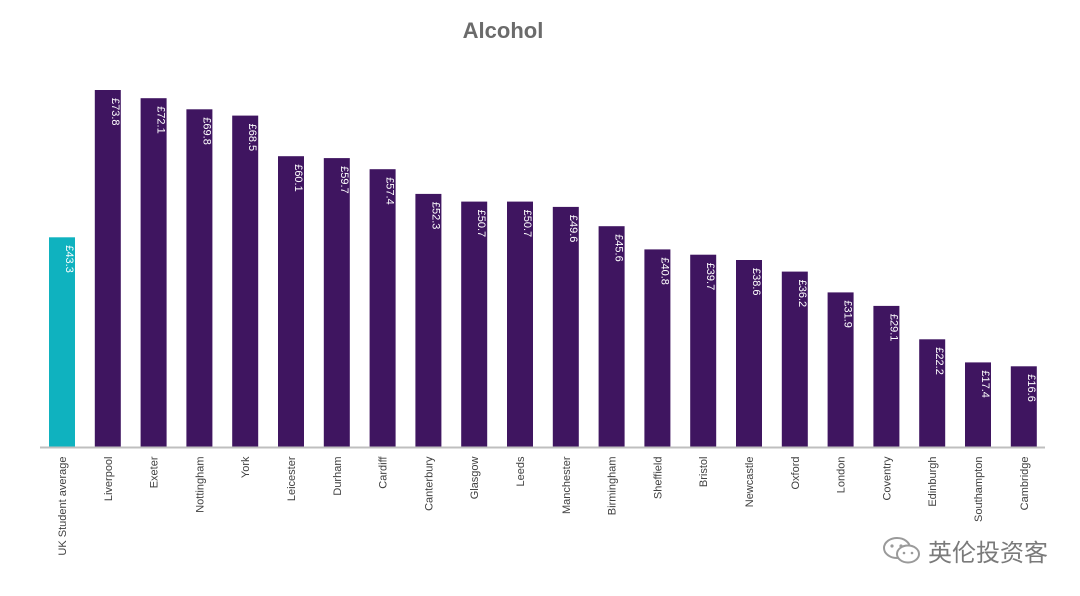 This screenshot has height=596, width=1080. Describe the element at coordinates (435, 216) in the screenshot. I see `data-label: £52.3` at that location.